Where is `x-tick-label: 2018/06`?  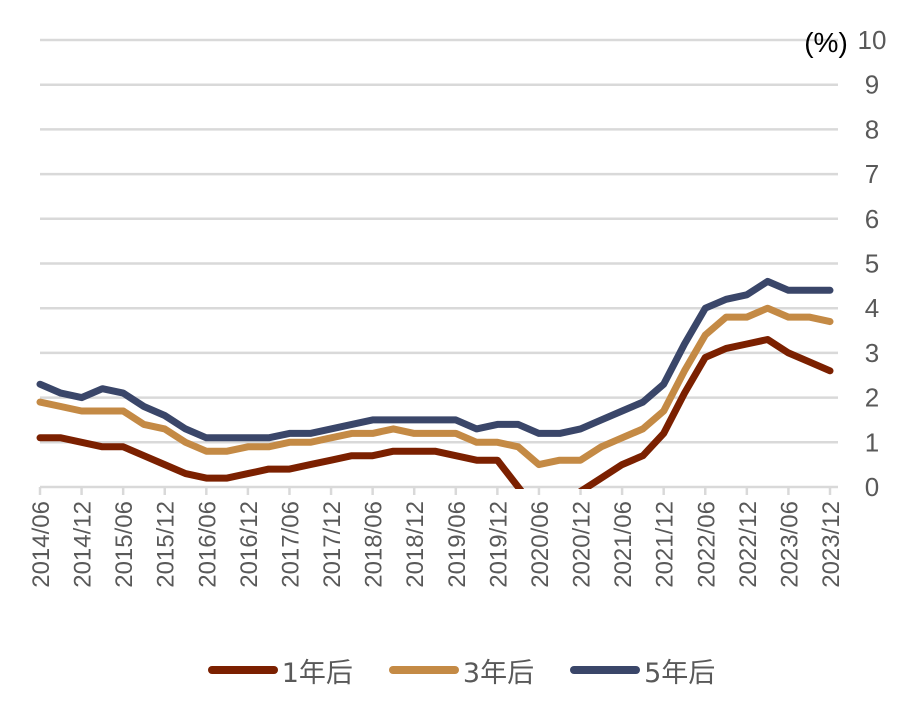
x-tick-label: 2018/06 is located at coordinates (374, 544).